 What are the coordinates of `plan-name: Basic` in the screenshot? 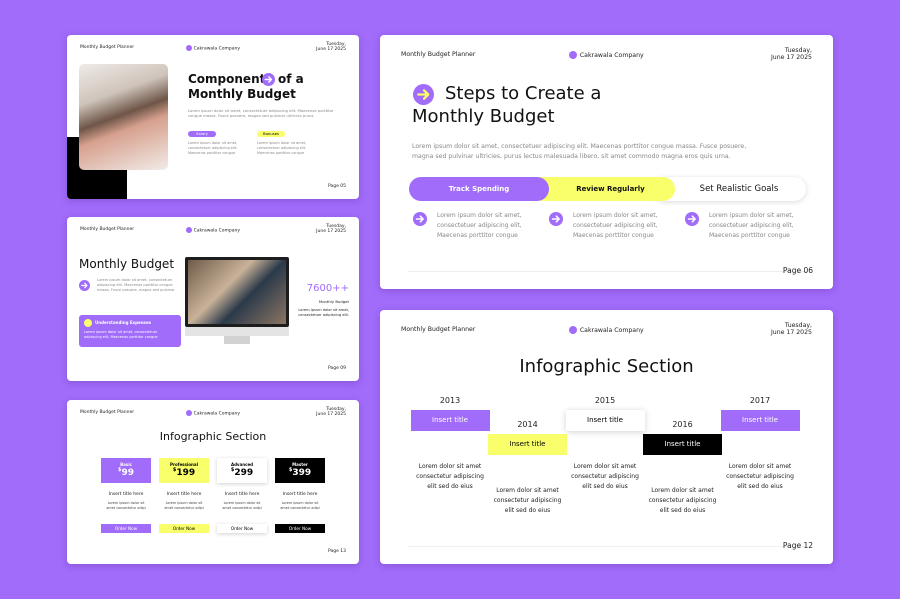 It's located at (126, 464).